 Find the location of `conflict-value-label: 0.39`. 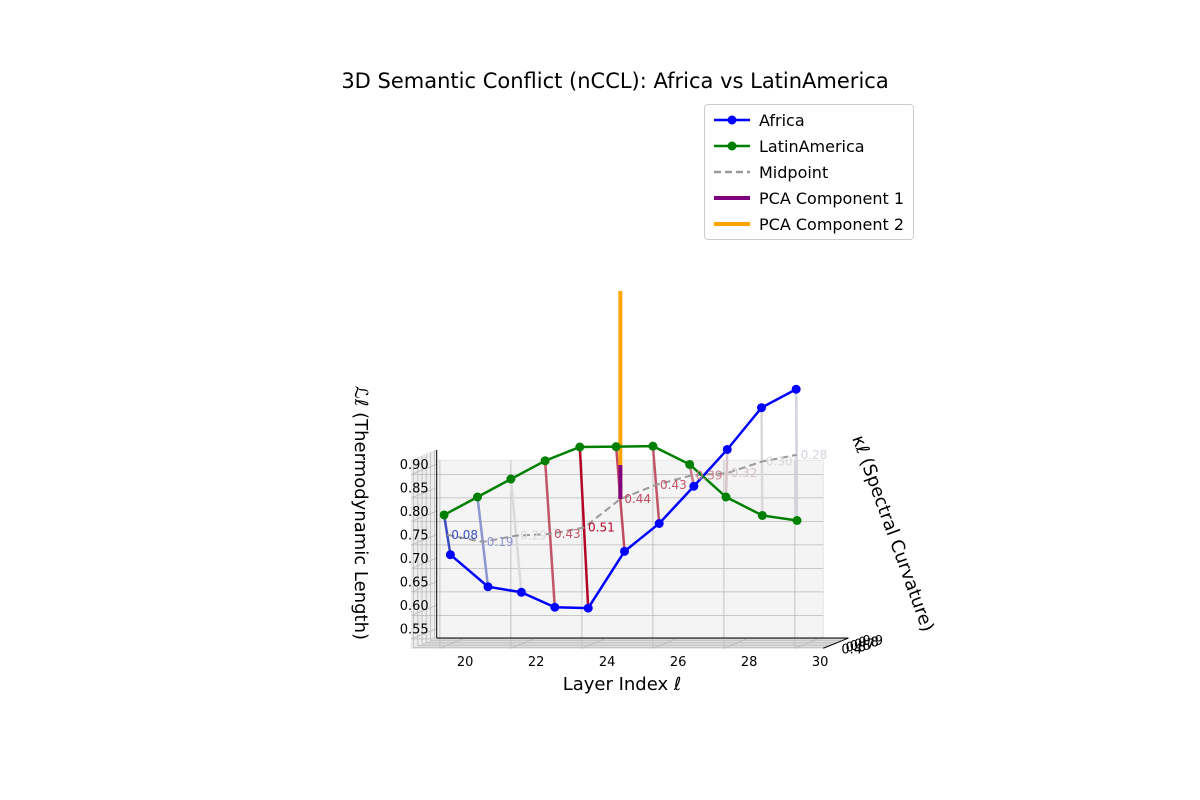

conflict-value-label: 0.39 is located at coordinates (709, 475).